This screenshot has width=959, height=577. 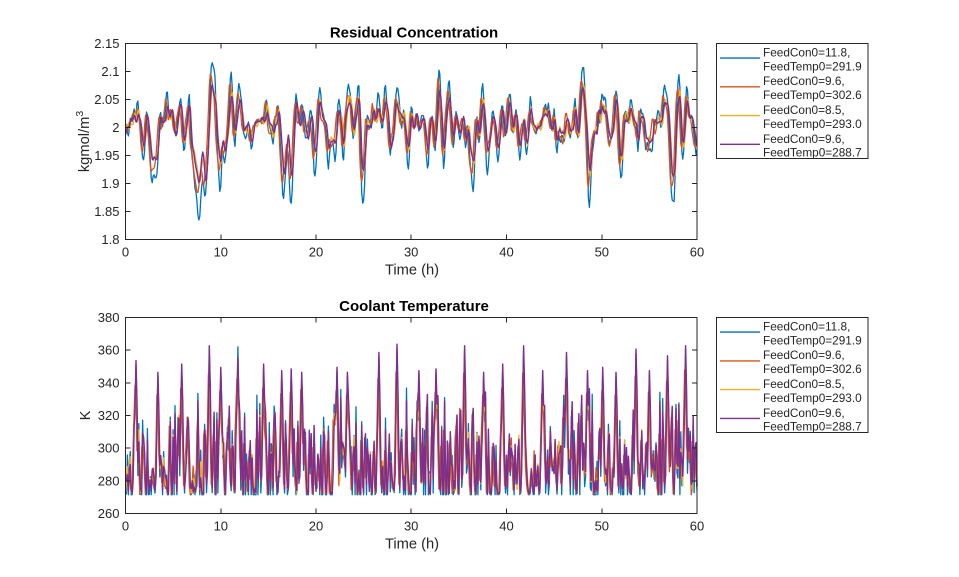 What do you see at coordinates (83, 142) in the screenshot?
I see `svg-text: kgmol/m3` at bounding box center [83, 142].